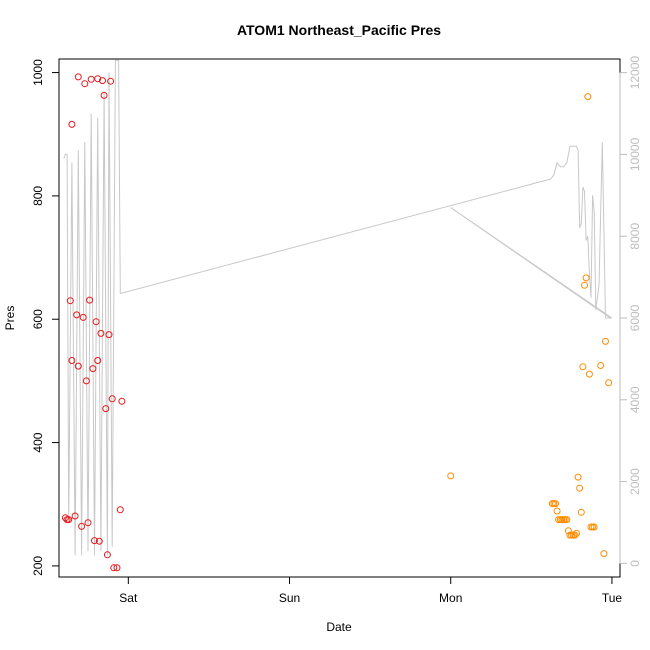  What do you see at coordinates (450, 598) in the screenshot?
I see `x-tick-label: Mon` at bounding box center [450, 598].